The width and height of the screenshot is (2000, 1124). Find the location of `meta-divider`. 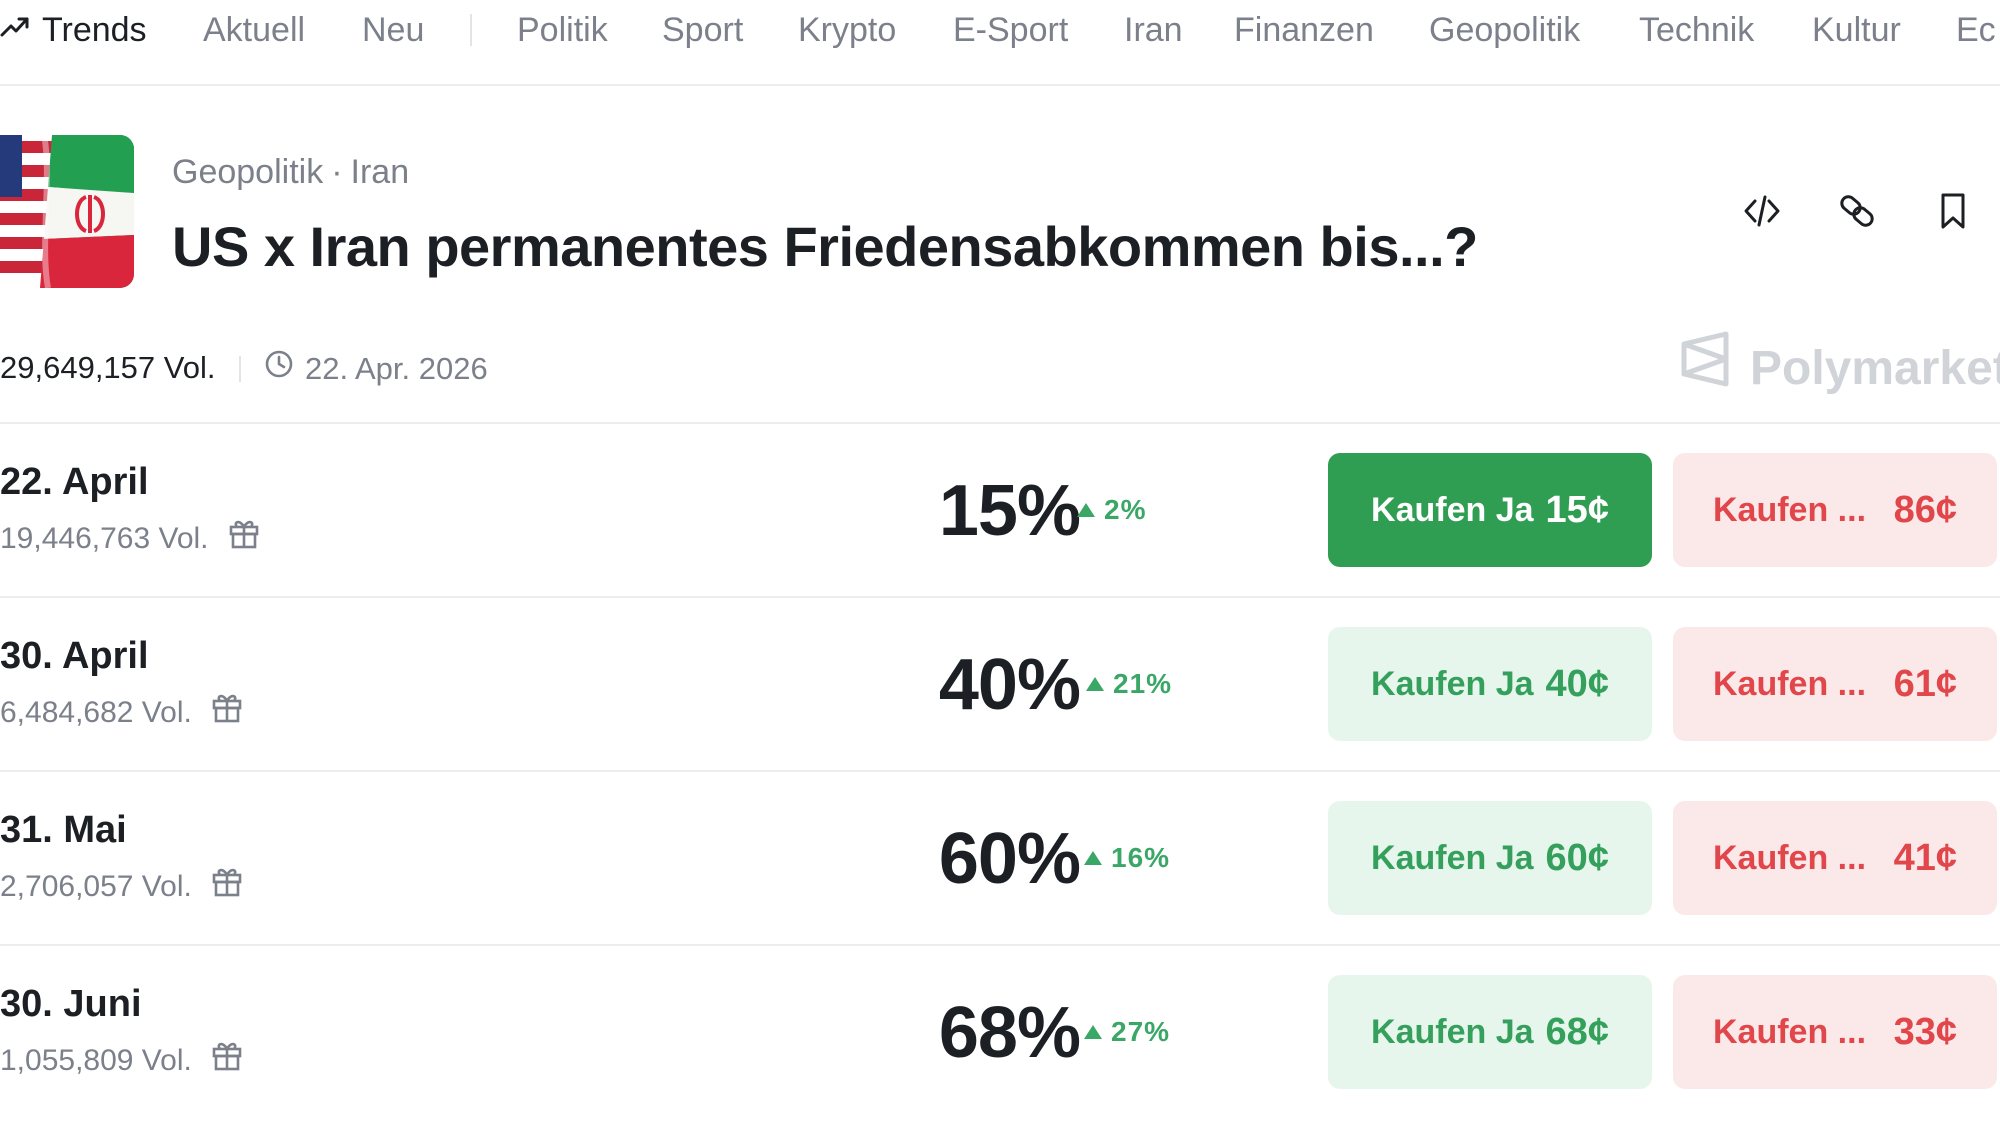

meta-divider is located at coordinates (240, 369).